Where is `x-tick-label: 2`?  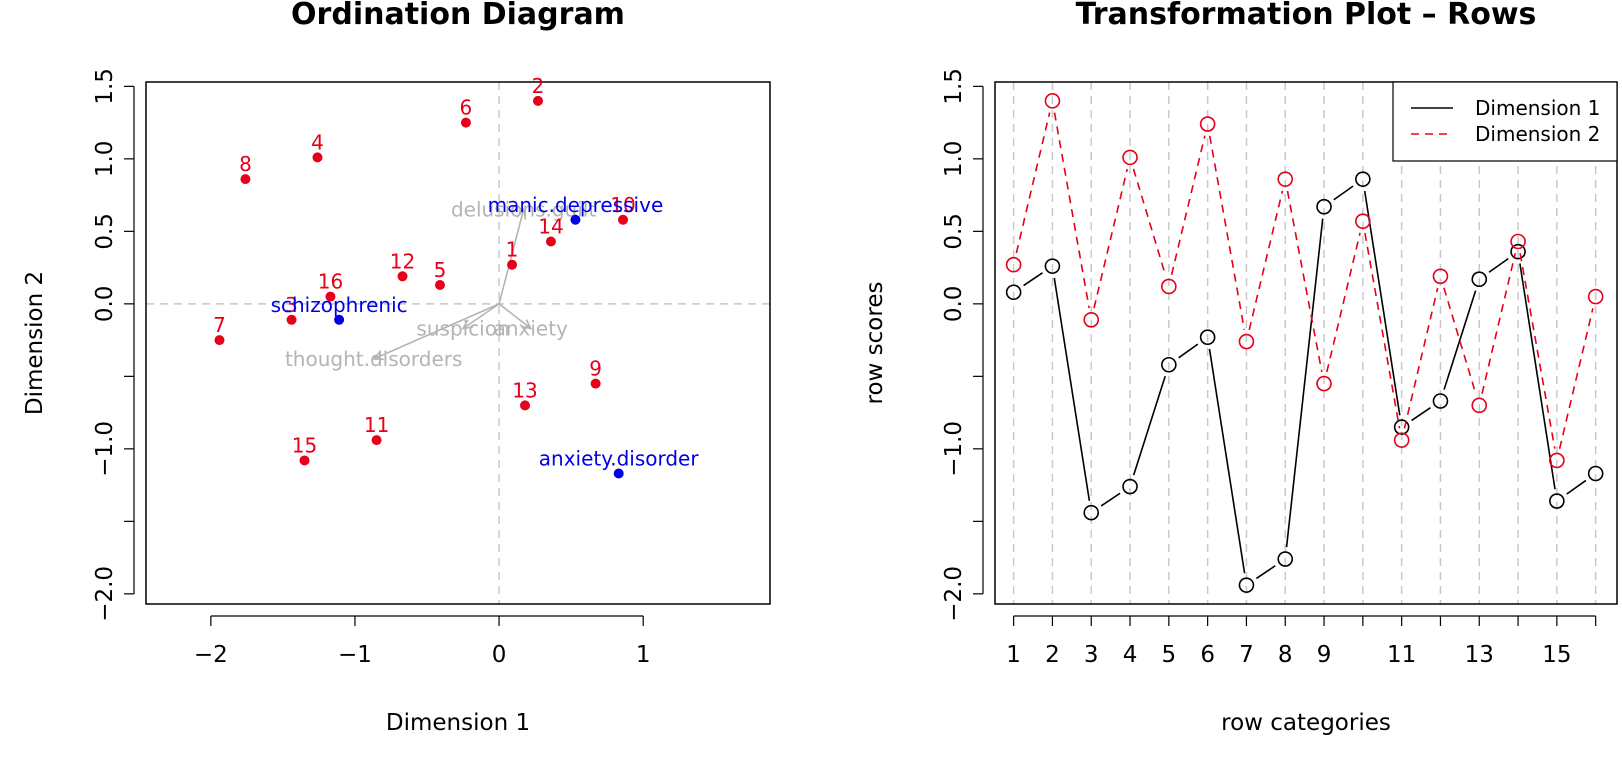 x-tick-label: 2 is located at coordinates (1052, 655).